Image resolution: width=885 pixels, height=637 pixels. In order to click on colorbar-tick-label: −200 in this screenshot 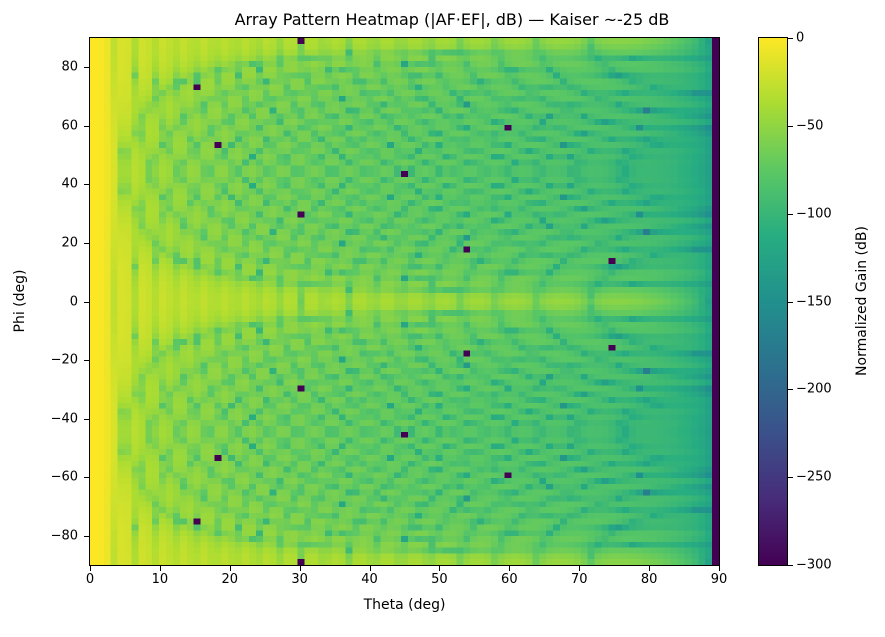, I will do `click(814, 389)`.